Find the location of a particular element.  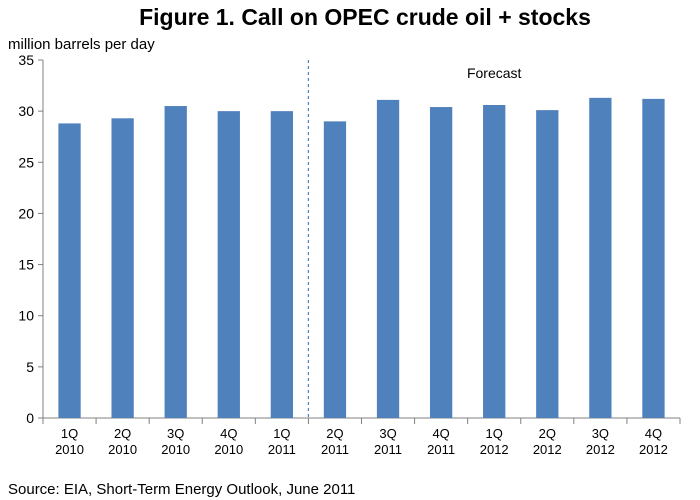

y-axis-label: million barrels per day is located at coordinates (81, 44).